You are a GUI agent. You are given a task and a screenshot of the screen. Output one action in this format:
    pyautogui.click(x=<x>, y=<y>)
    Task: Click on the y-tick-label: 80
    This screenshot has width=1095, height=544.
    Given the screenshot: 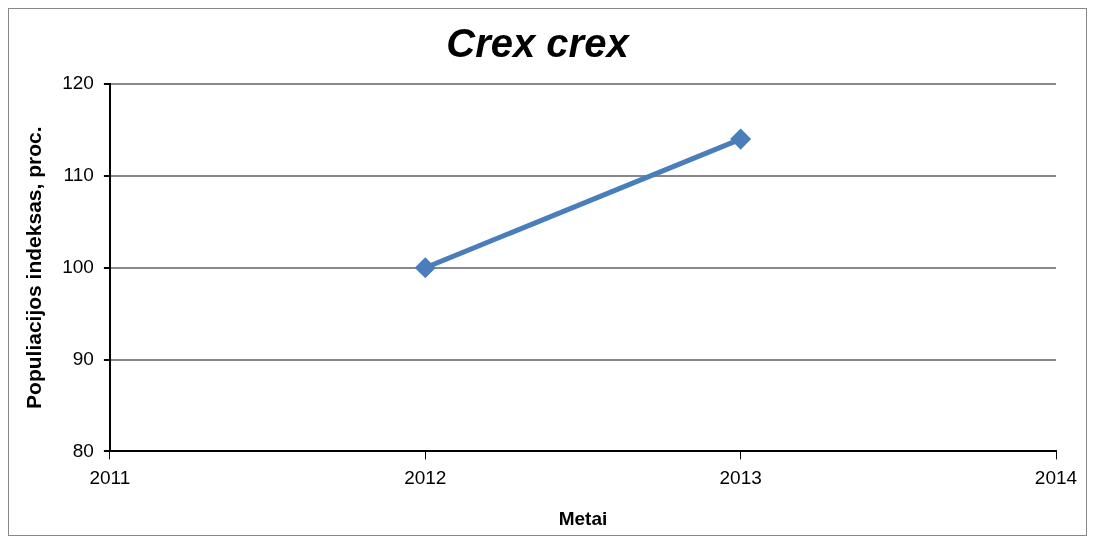 What is the action you would take?
    pyautogui.click(x=83, y=450)
    